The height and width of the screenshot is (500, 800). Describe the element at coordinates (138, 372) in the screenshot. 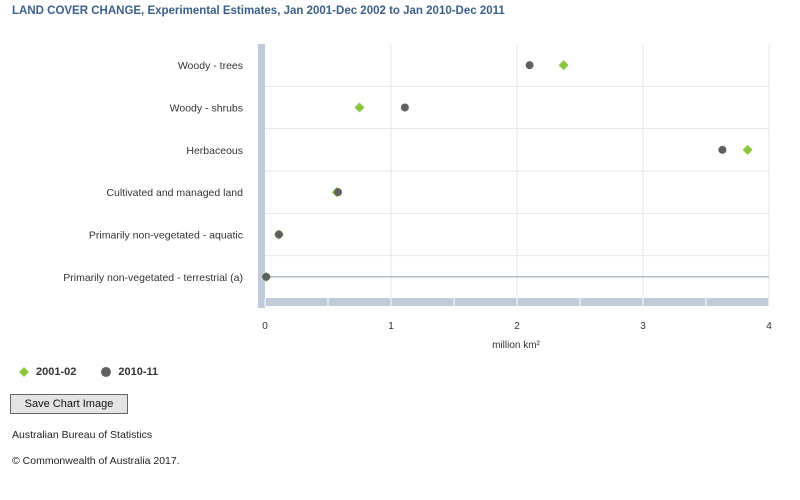

I see `legend-label: 2010-11` at that location.